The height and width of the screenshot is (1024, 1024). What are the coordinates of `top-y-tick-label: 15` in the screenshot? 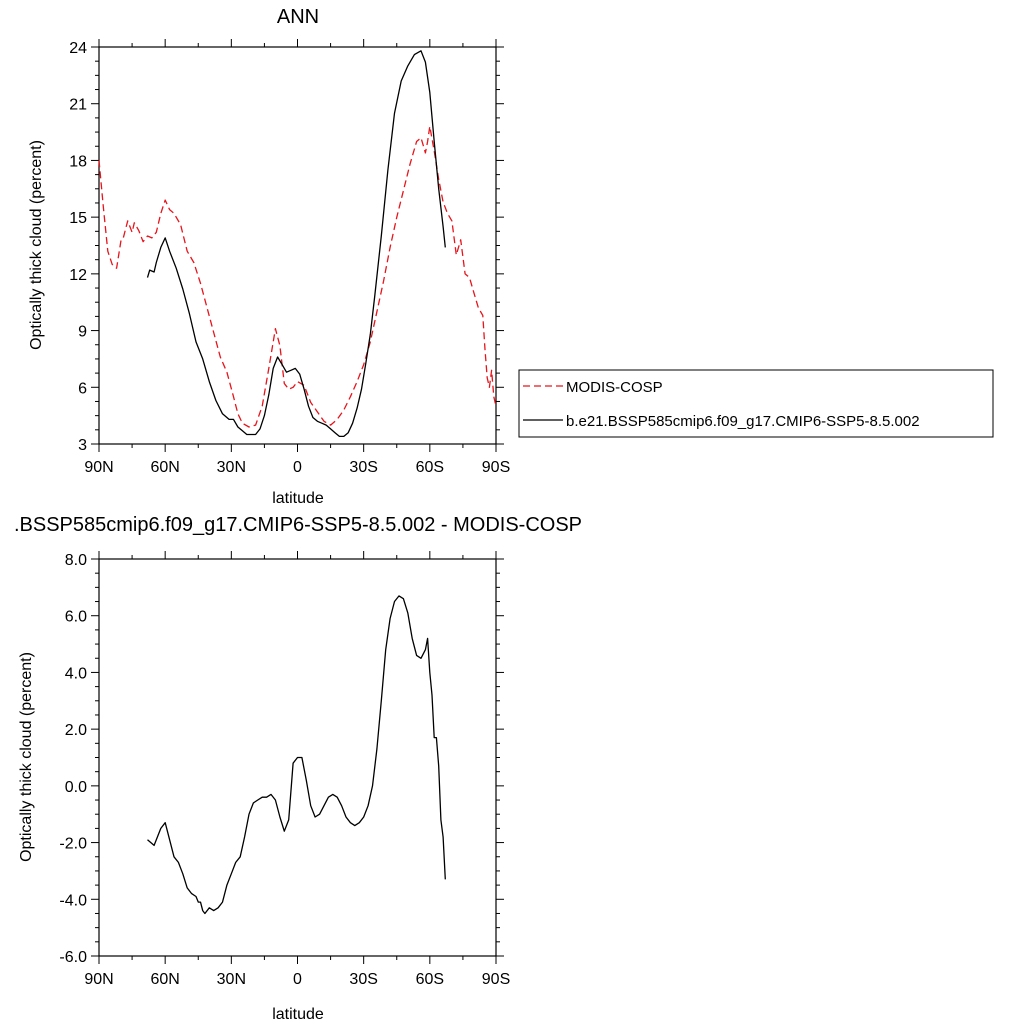 It's located at (78, 218).